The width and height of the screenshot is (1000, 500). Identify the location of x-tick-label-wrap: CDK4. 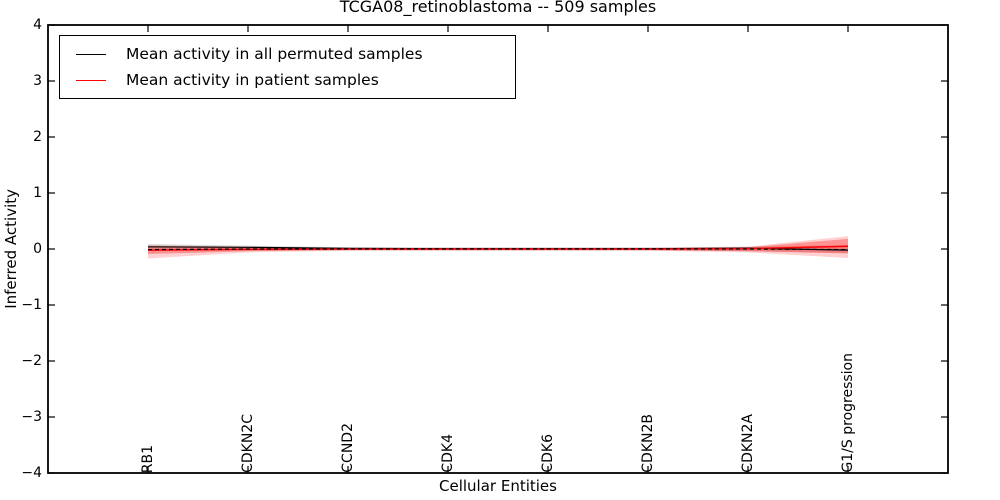
(448, 363).